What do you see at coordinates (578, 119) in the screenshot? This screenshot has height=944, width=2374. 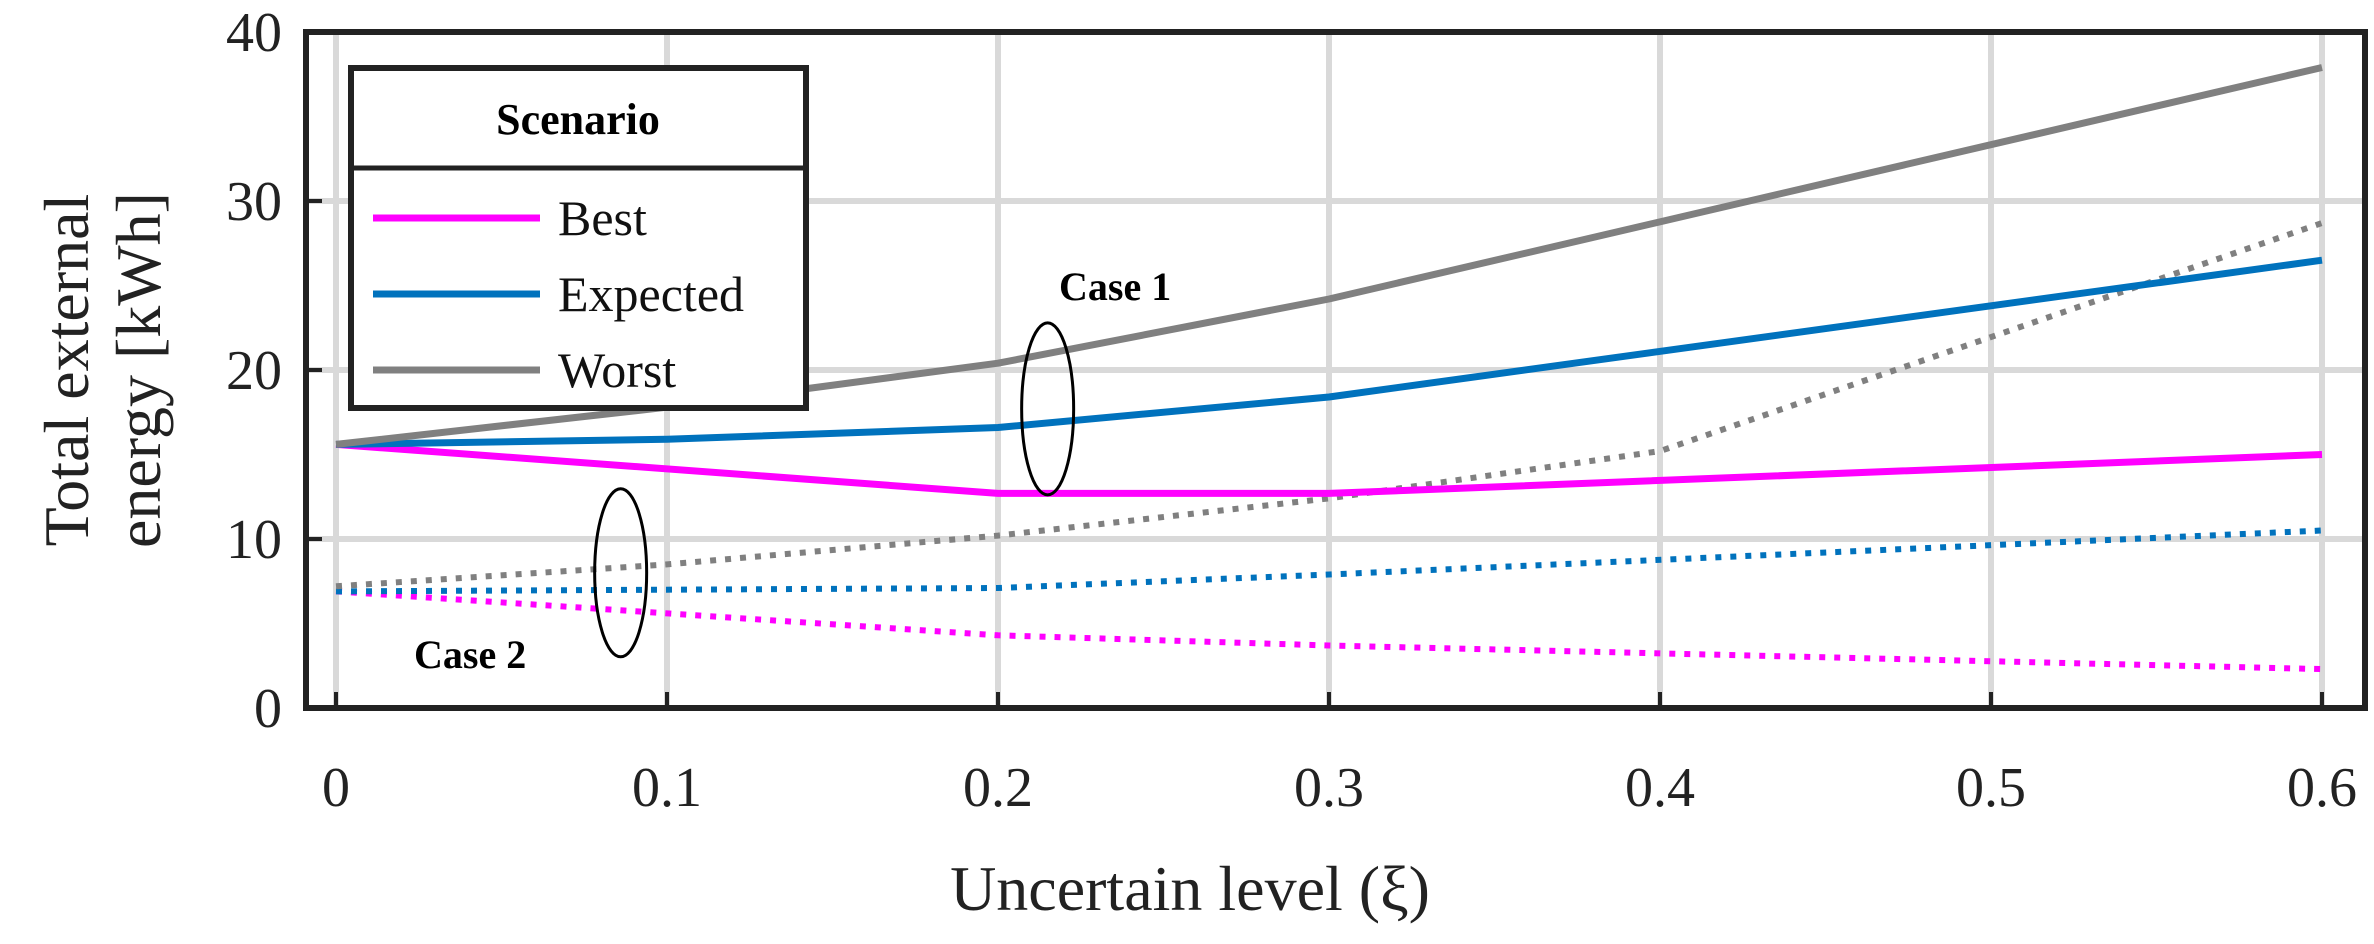 I see `legend-title: Scenario` at bounding box center [578, 119].